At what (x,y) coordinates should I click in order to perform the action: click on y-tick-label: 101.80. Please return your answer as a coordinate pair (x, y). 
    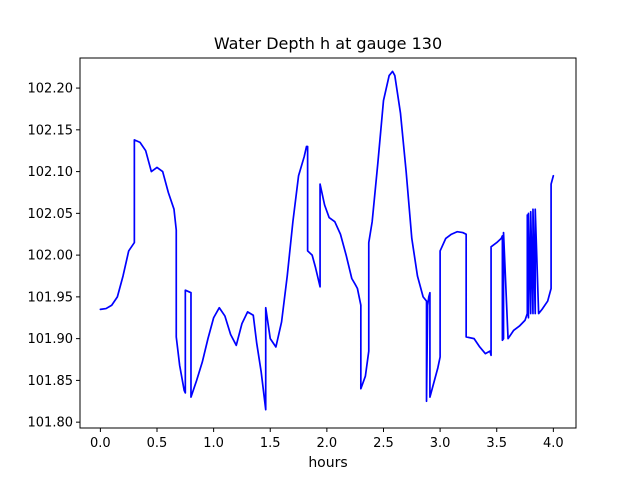
    Looking at the image, I should click on (51, 423).